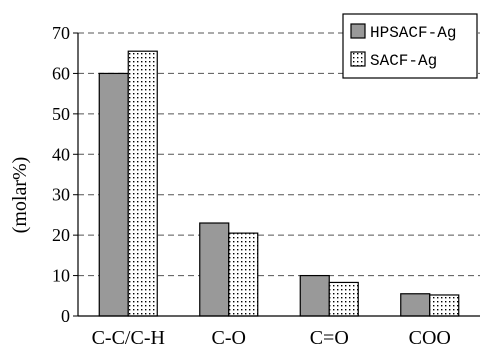  What do you see at coordinates (410, 46) in the screenshot?
I see `legend: HPSACF-Ag SACF-Ag` at bounding box center [410, 46].